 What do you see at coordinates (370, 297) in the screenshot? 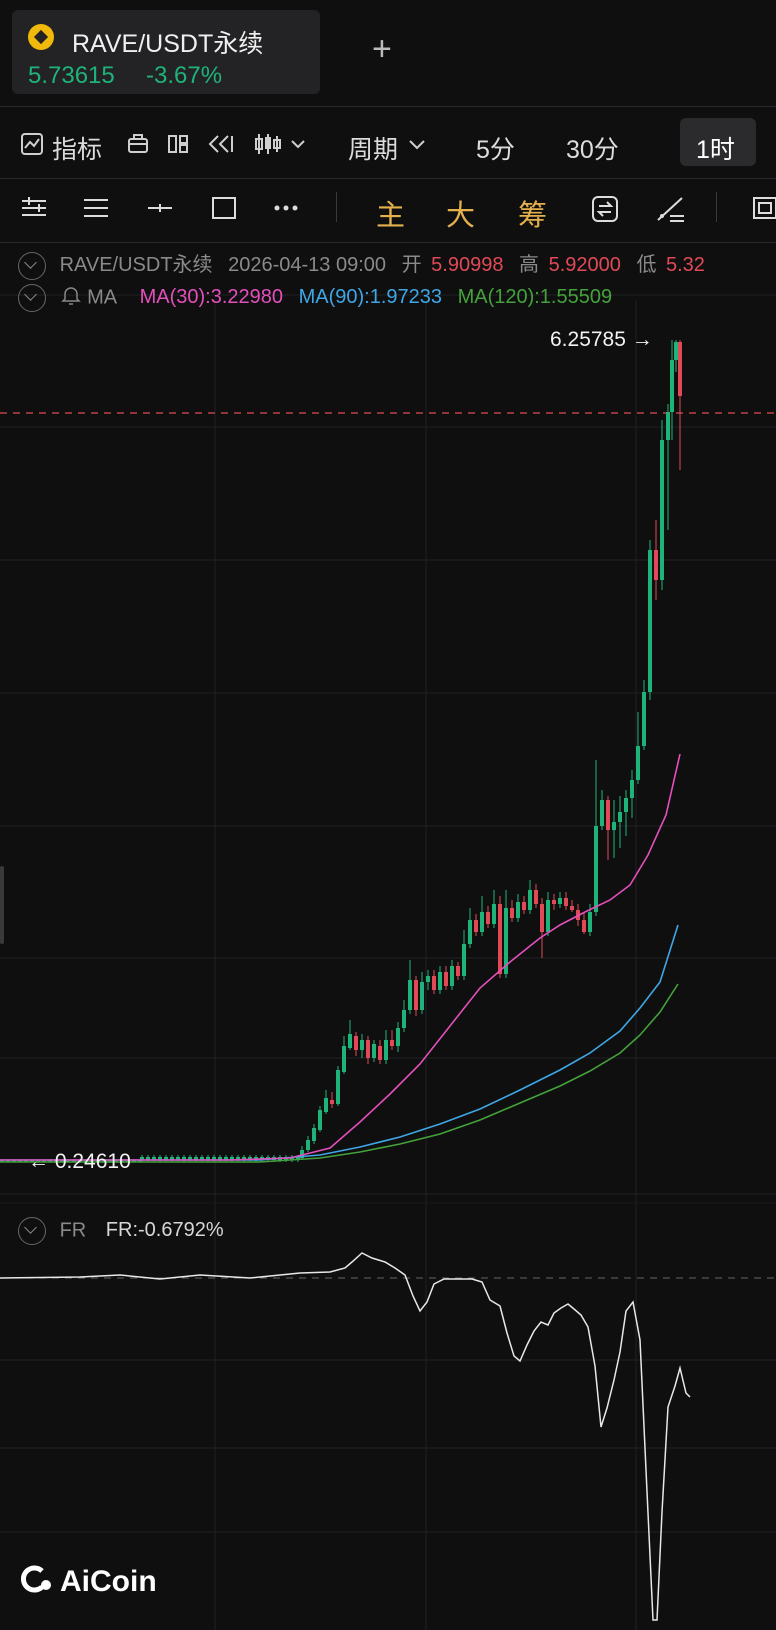
I see `ma90-value: MA(90):1.97233` at bounding box center [370, 297].